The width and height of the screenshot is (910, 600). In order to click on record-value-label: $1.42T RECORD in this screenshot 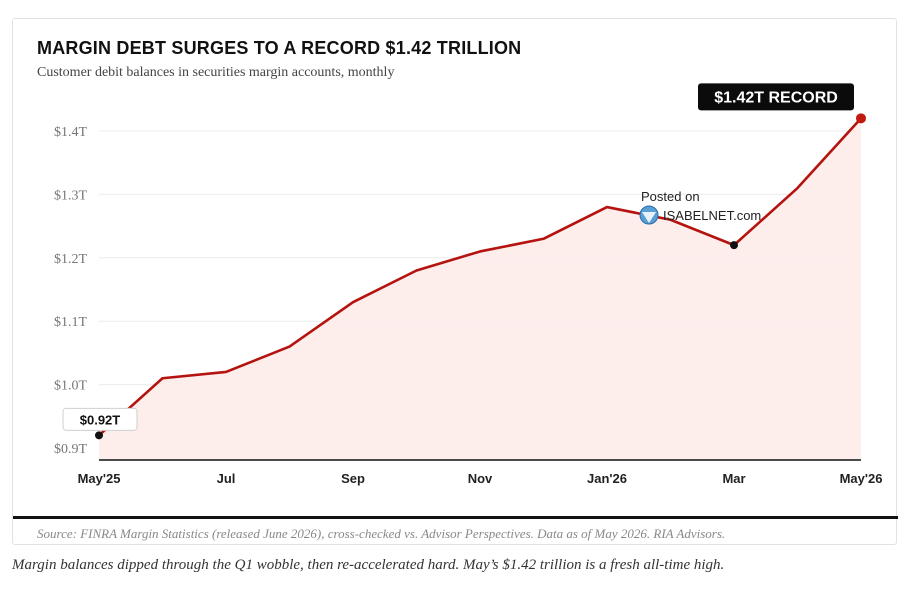, I will do `click(776, 97)`.